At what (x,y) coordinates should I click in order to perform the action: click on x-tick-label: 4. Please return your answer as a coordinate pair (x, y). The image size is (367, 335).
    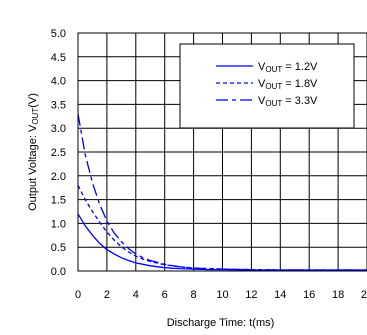
    Looking at the image, I should click on (136, 295).